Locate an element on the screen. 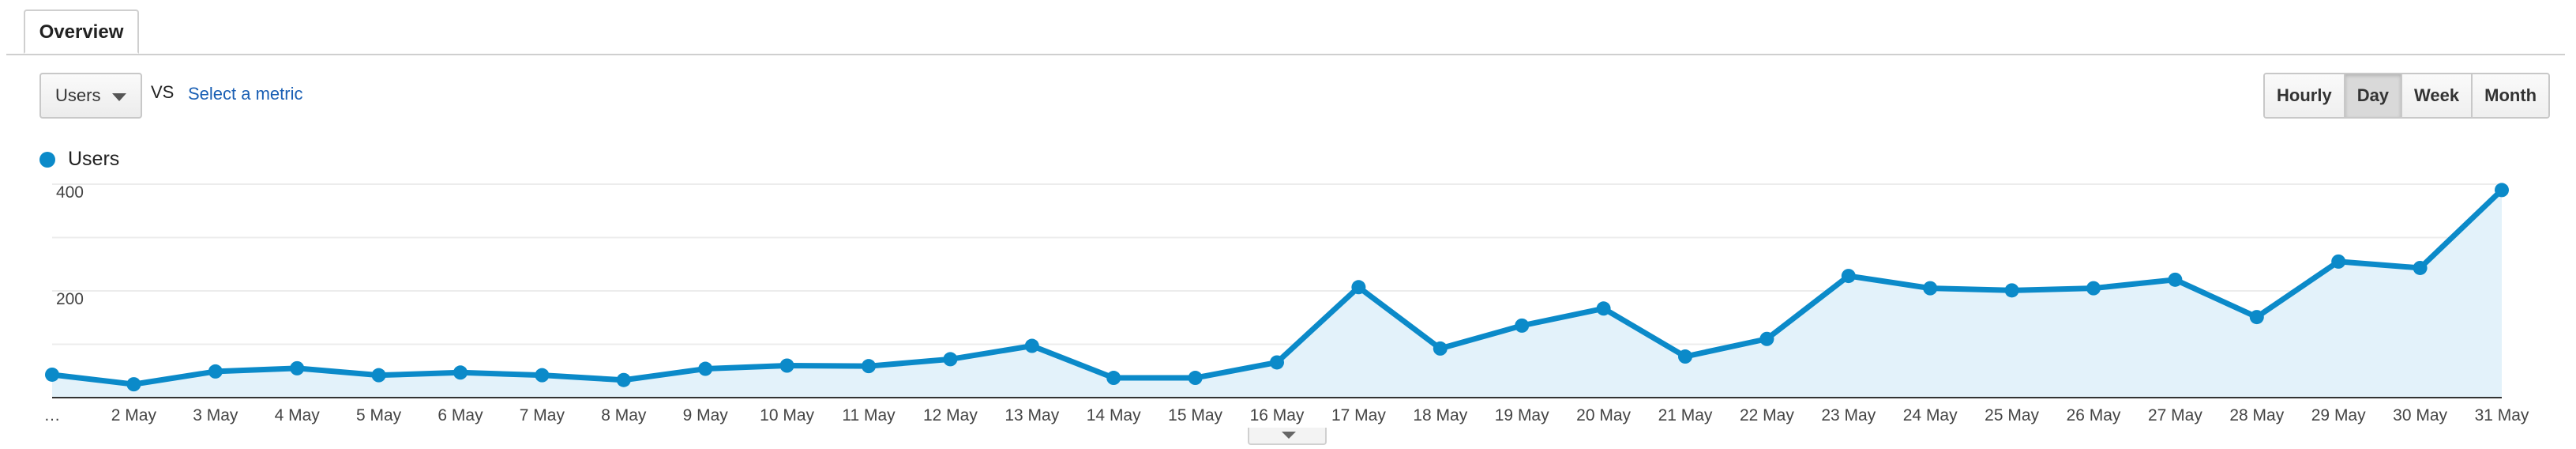 This screenshot has height=449, width=2576. x-tick-label: 26 May is located at coordinates (2094, 415).